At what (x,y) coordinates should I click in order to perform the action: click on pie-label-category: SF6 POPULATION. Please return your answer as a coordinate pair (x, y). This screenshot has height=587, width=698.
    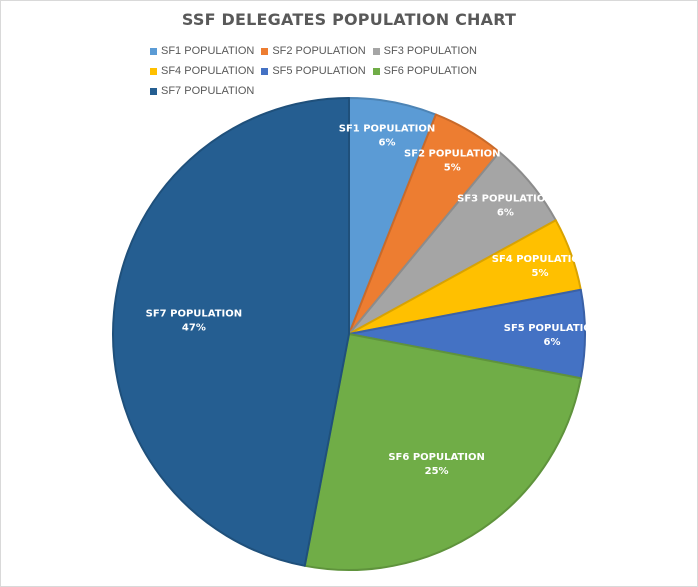
    Looking at the image, I should click on (436, 457).